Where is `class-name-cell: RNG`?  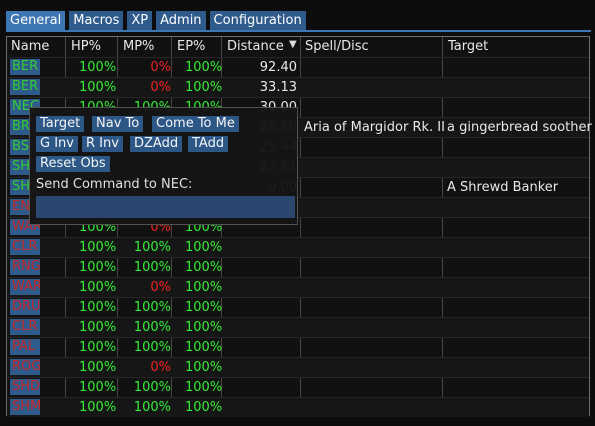
class-name-cell: RNG is located at coordinates (25, 267).